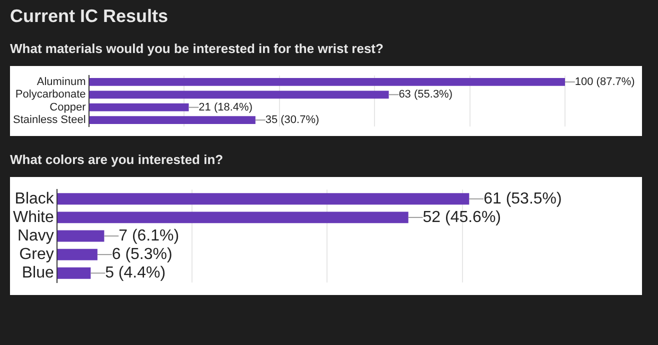  I want to click on chart-subtitle: What materials would you be interested in for the wrist rest?, so click(197, 48).